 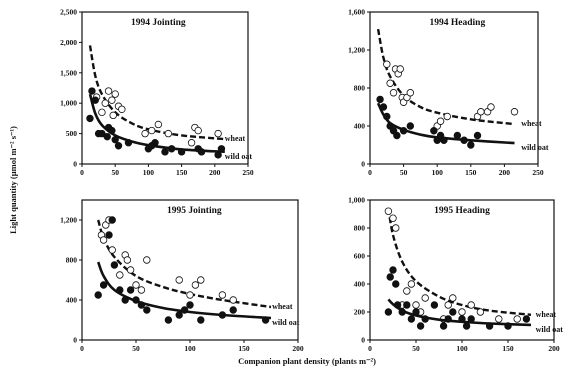 What do you see at coordinates (462, 348) in the screenshot?
I see `x-tick-label: 100` at bounding box center [462, 348].